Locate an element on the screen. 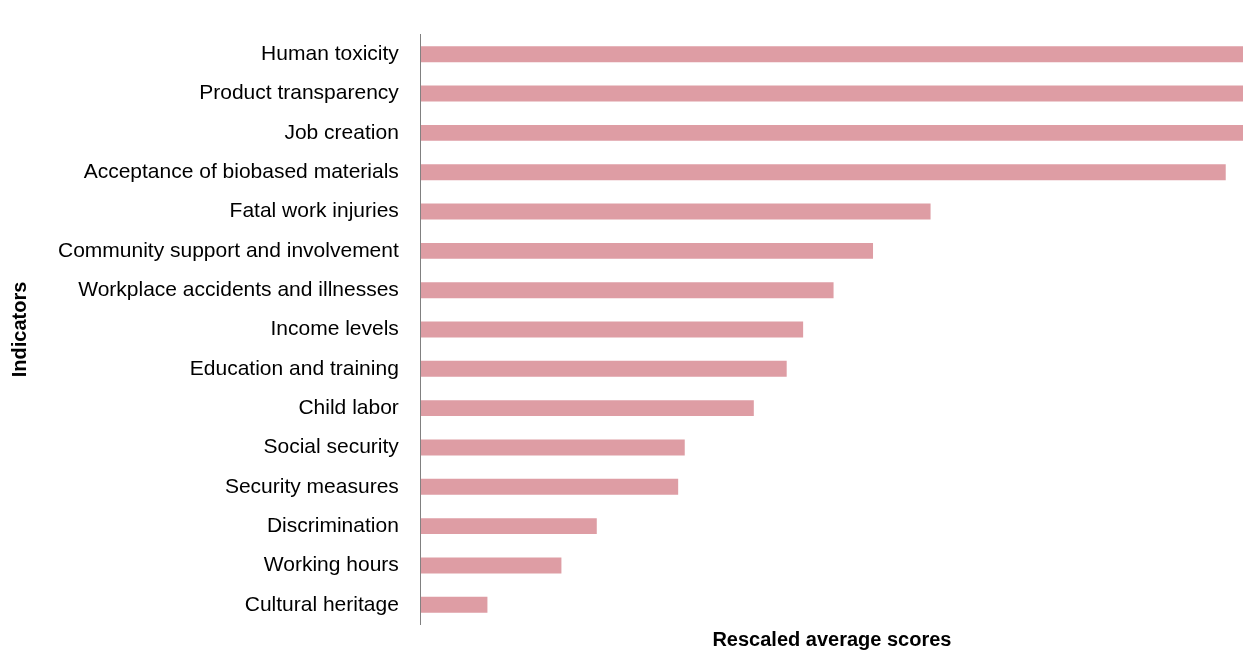 This screenshot has width=1243, height=659. y-tick-label: Fatal work injuries is located at coordinates (314, 210).